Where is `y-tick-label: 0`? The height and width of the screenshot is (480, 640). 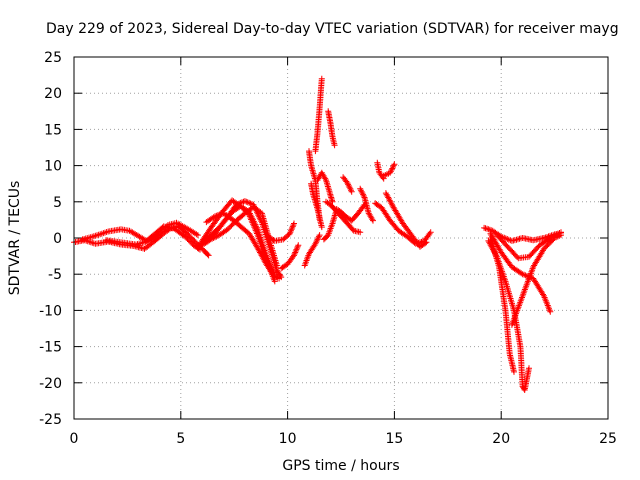
y-tick-label: 0 is located at coordinates (57, 239).